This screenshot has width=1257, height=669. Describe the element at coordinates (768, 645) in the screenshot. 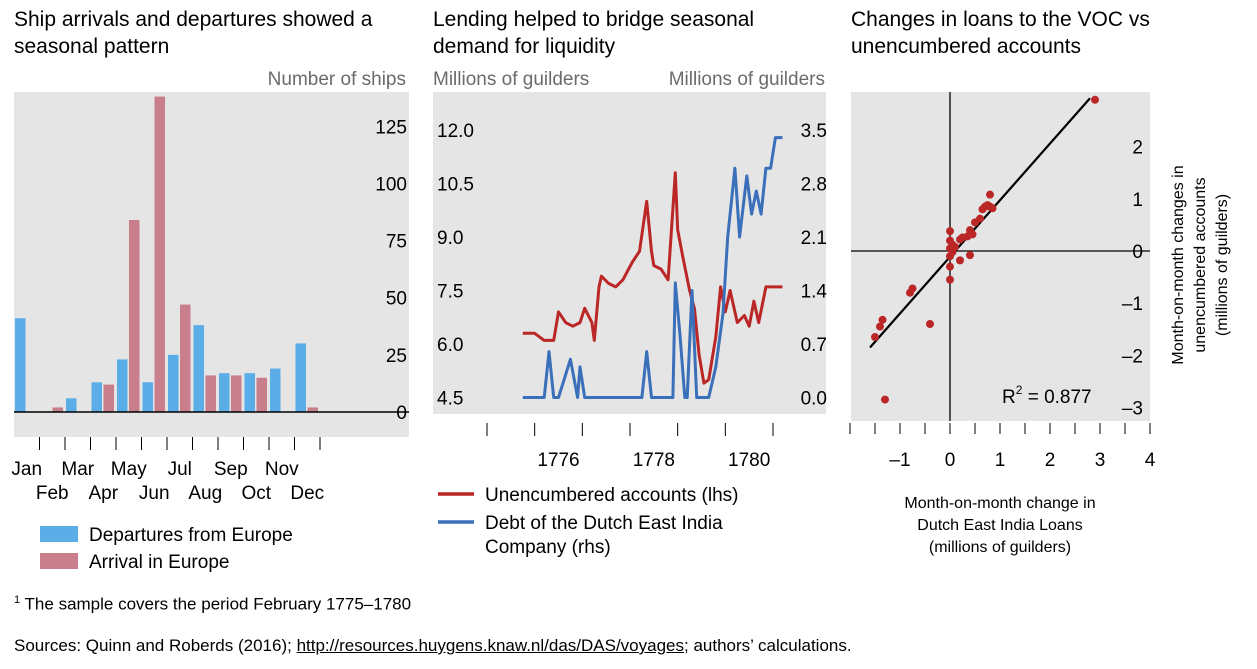

I see `sources-suffix: ; authors’ calculations.` at that location.